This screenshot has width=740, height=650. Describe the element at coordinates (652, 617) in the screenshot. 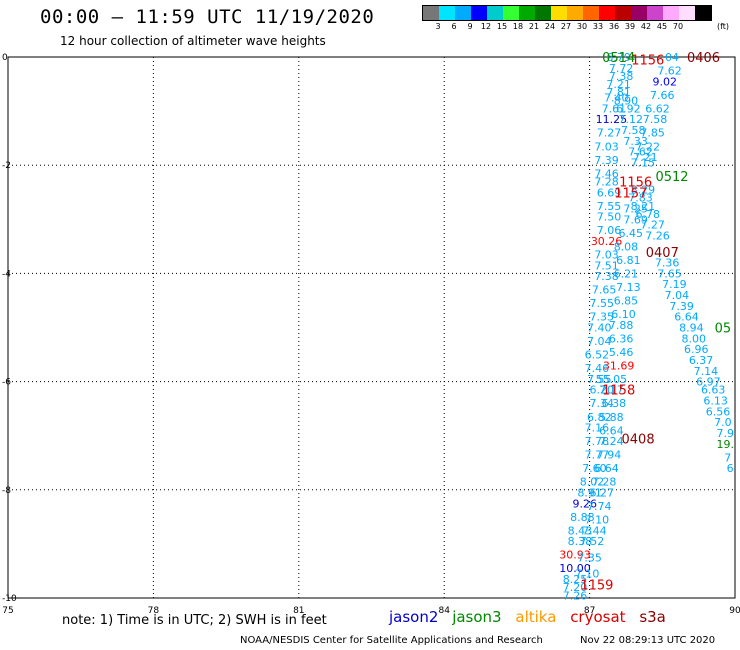

I see `legend-s3a: s3a` at that location.